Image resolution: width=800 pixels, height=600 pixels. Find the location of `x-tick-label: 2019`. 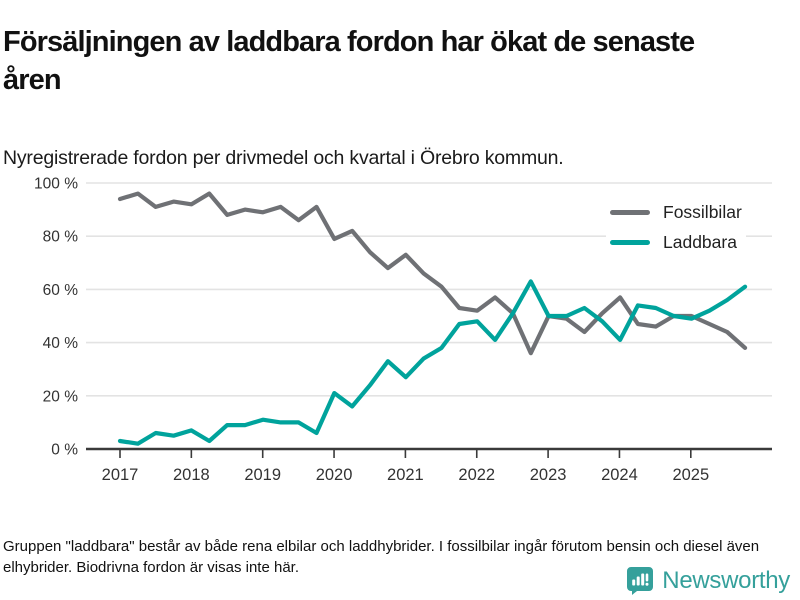

x-tick-label: 2019 is located at coordinates (262, 475).